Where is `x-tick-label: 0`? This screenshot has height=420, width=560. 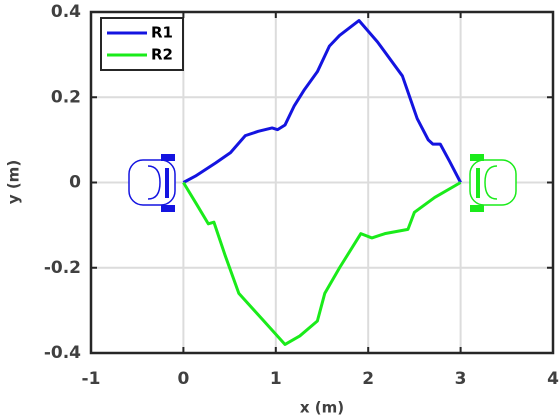 x-tick-label: 0 is located at coordinates (183, 379).